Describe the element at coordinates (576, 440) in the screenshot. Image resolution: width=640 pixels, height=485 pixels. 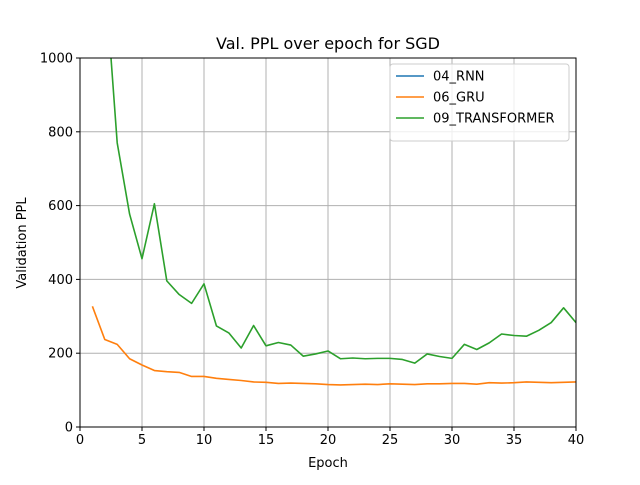
I see `x-tick-label: 40` at that location.